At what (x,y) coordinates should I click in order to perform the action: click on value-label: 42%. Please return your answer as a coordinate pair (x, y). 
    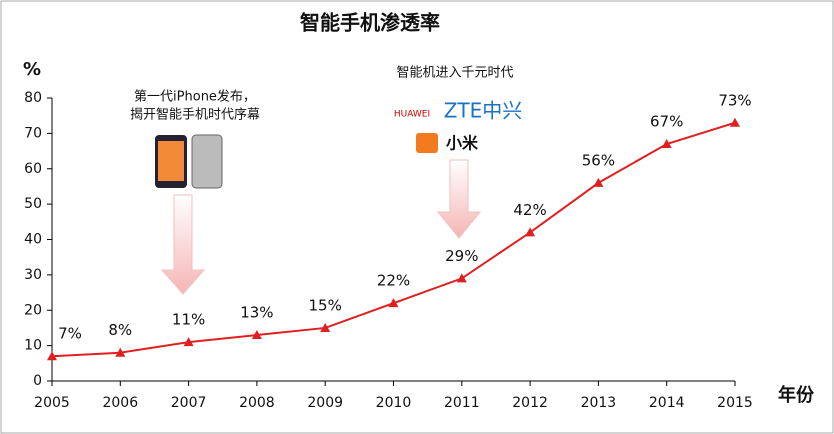
    Looking at the image, I should click on (529, 210).